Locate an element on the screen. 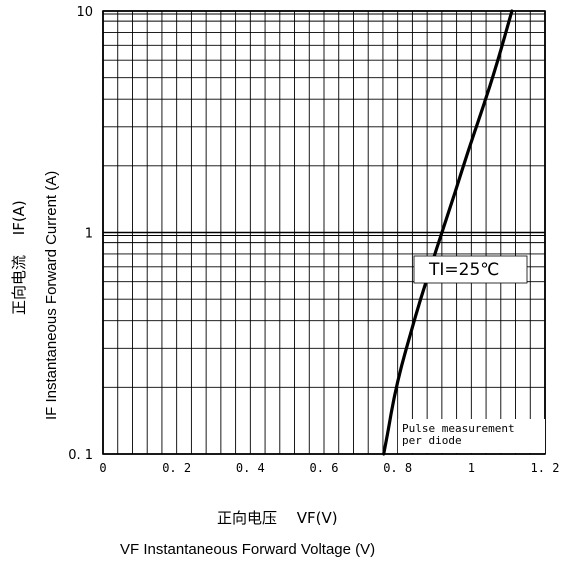 Image resolution: width=567 pixels, height=562 pixels. pulse-note-box is located at coordinates (471, 436).